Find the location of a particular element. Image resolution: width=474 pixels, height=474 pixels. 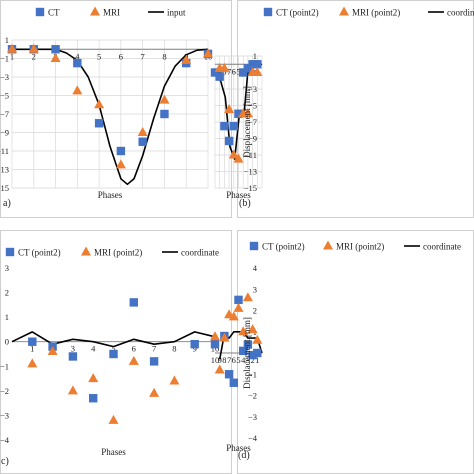

y-tick-label: 0 is located at coordinates (7, 342).